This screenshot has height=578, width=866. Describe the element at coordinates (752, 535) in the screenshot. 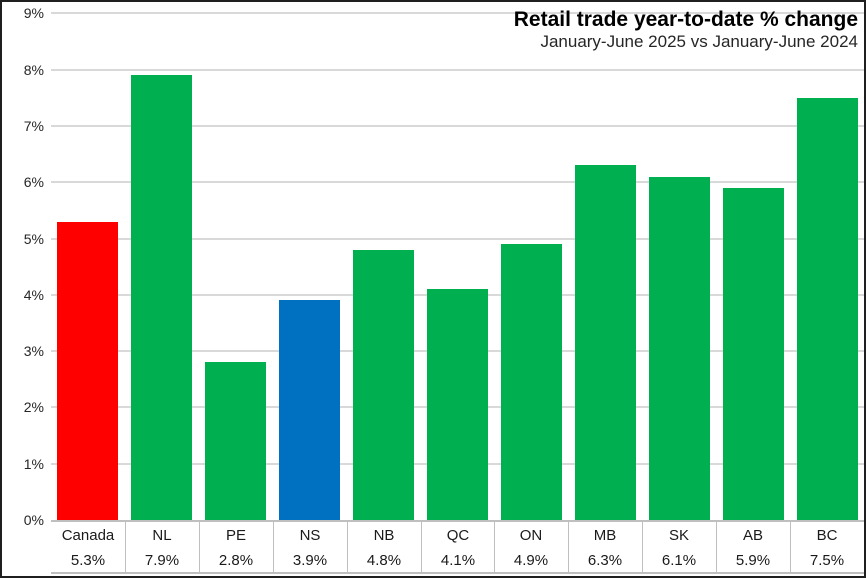

I see `category-label-ab: AB` at that location.